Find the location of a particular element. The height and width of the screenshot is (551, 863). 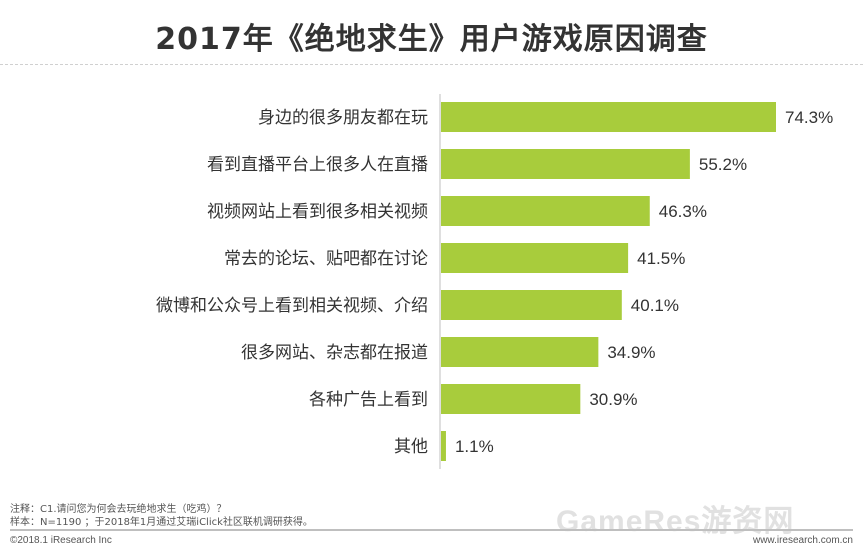

note-question: 注释：C1.请问您为何会去玩绝地求生（吃鸡）？ is located at coordinates (118, 509).